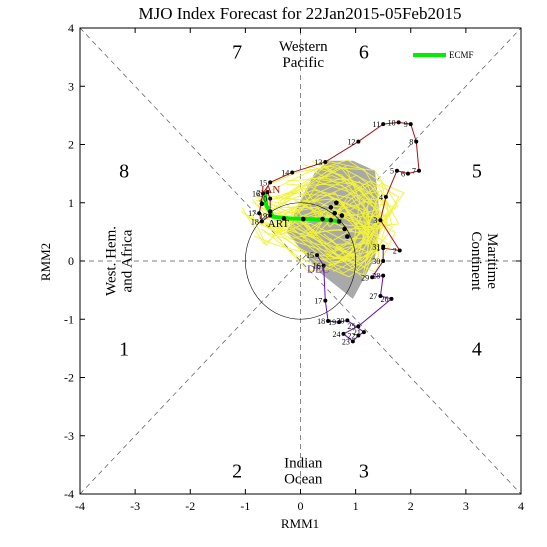 The image size is (547, 547). I want to click on region-label-line: West. Hem., so click(112, 261).